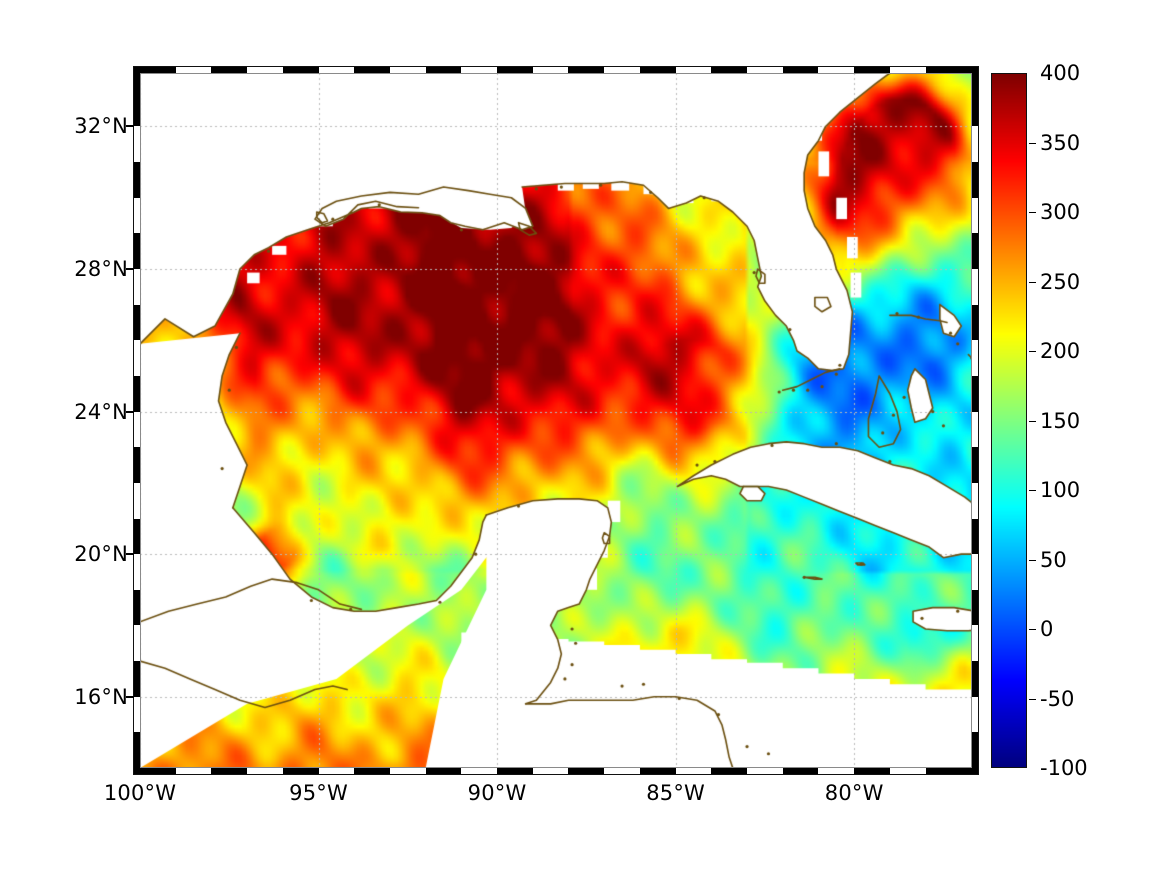 The height and width of the screenshot is (875, 1167). I want to click on colorbar-gradient, so click(1009, 420).